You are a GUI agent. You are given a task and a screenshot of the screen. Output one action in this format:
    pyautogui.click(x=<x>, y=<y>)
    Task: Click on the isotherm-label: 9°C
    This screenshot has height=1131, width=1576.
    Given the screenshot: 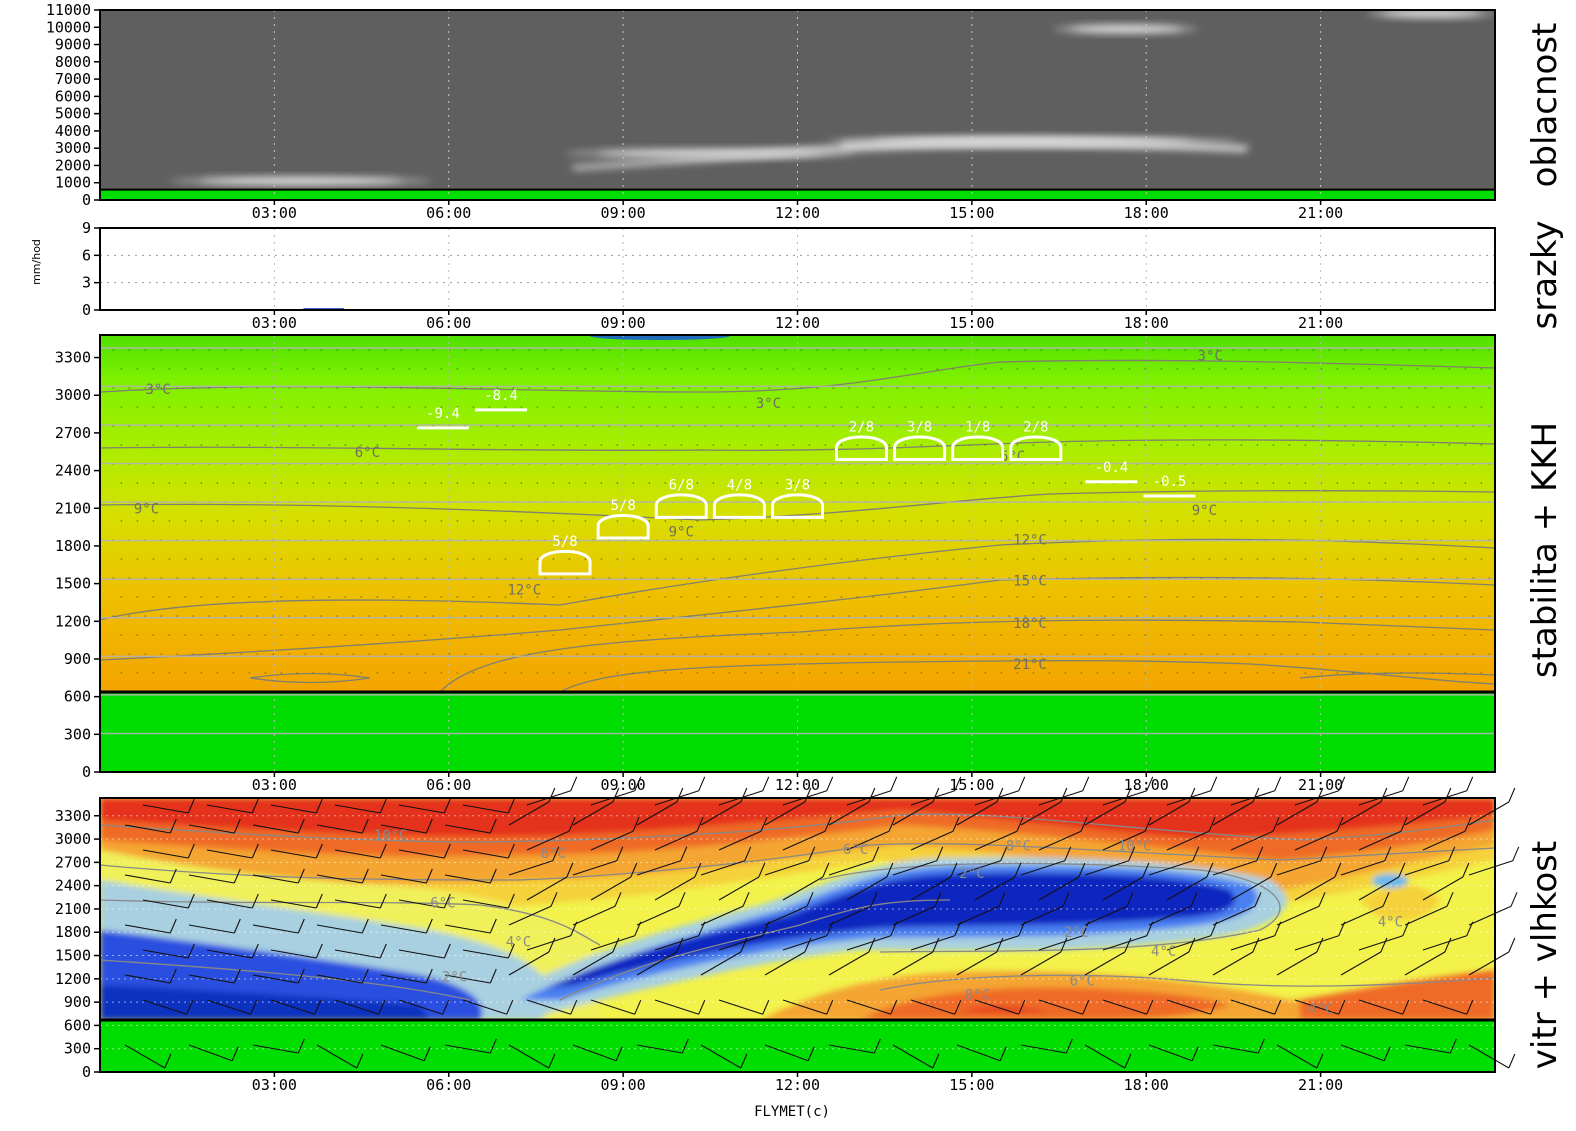 What is the action you would take?
    pyautogui.click(x=1204, y=511)
    